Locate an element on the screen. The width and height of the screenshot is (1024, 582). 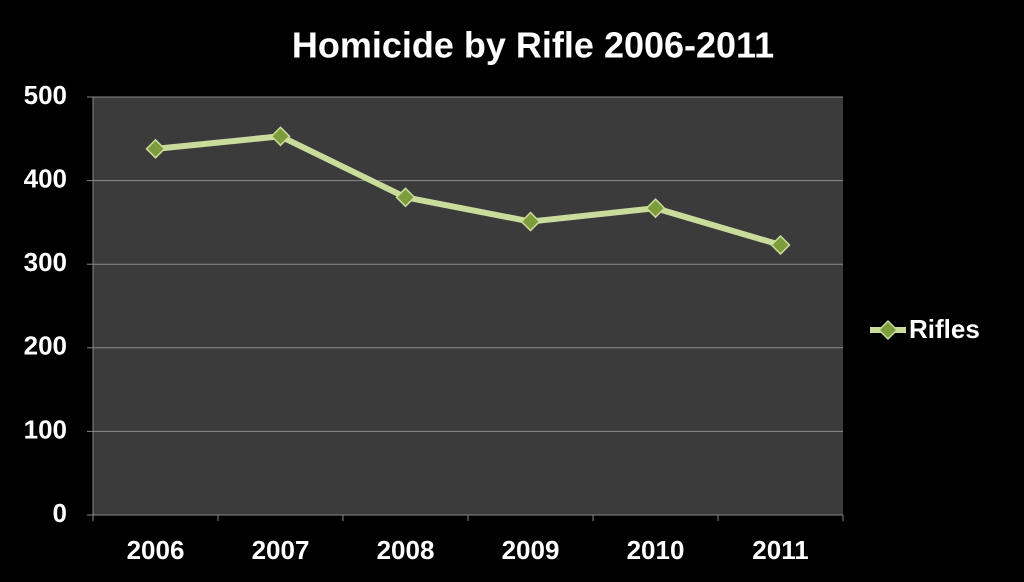
x-tick-label: 2007 is located at coordinates (281, 550).